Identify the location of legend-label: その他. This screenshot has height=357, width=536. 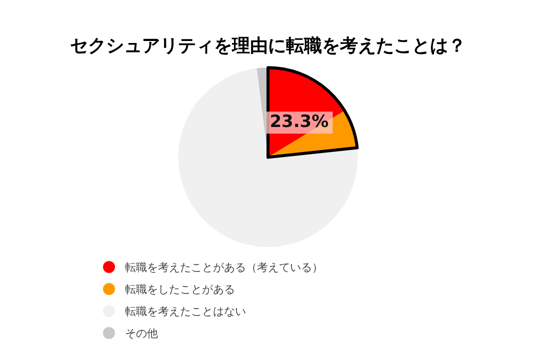
(141, 333).